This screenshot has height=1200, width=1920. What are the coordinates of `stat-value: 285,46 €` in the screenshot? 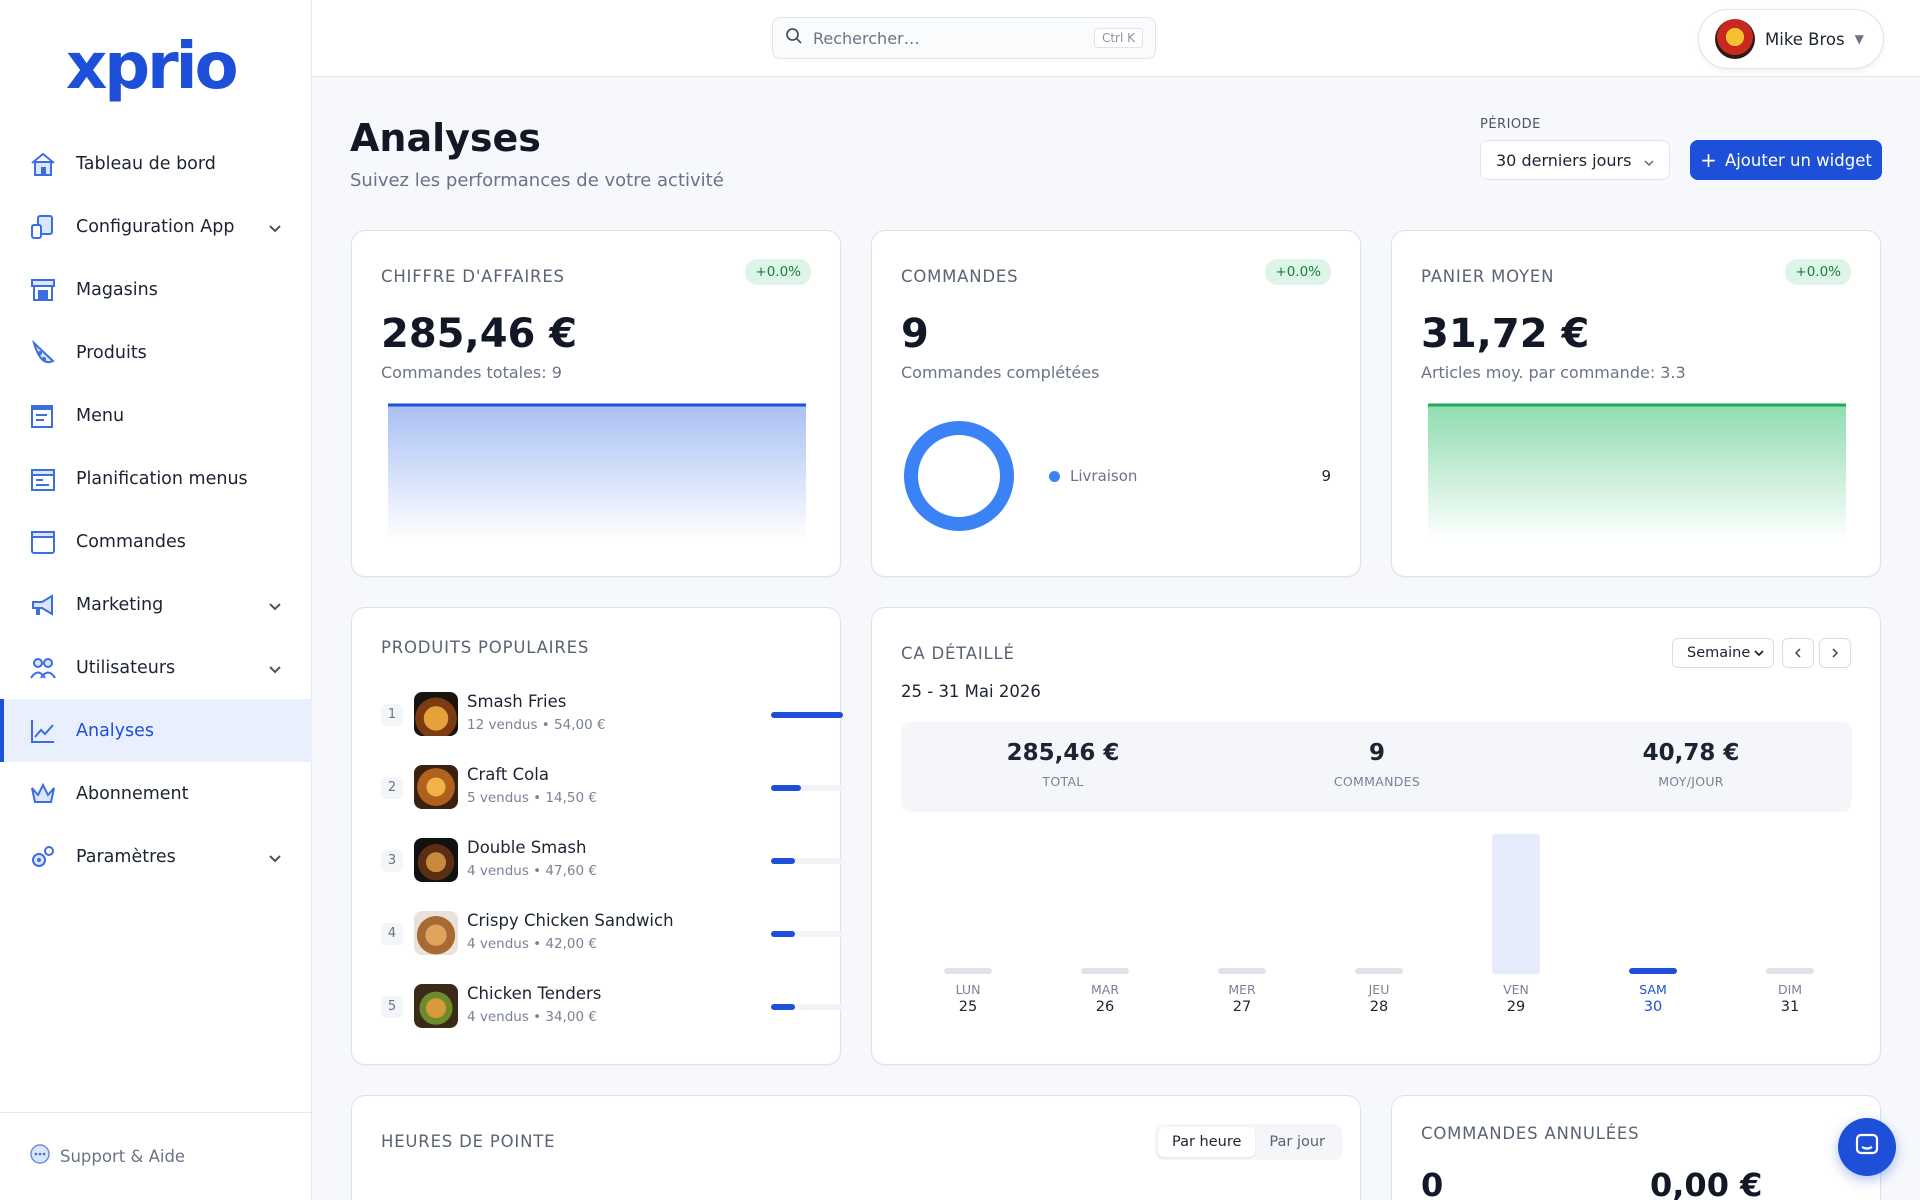 It's located at (1063, 753).